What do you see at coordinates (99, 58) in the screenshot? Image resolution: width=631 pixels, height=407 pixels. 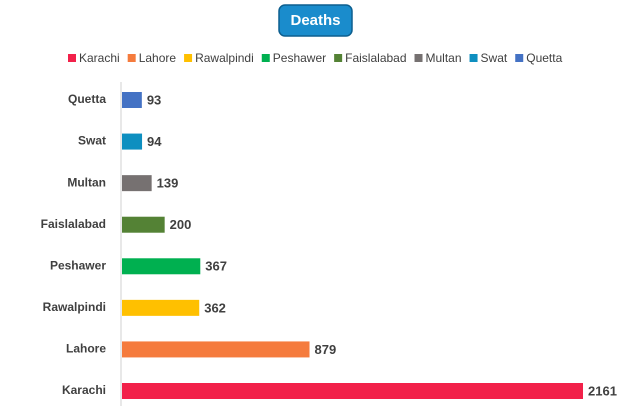 I see `legend-label: Karachi` at bounding box center [99, 58].